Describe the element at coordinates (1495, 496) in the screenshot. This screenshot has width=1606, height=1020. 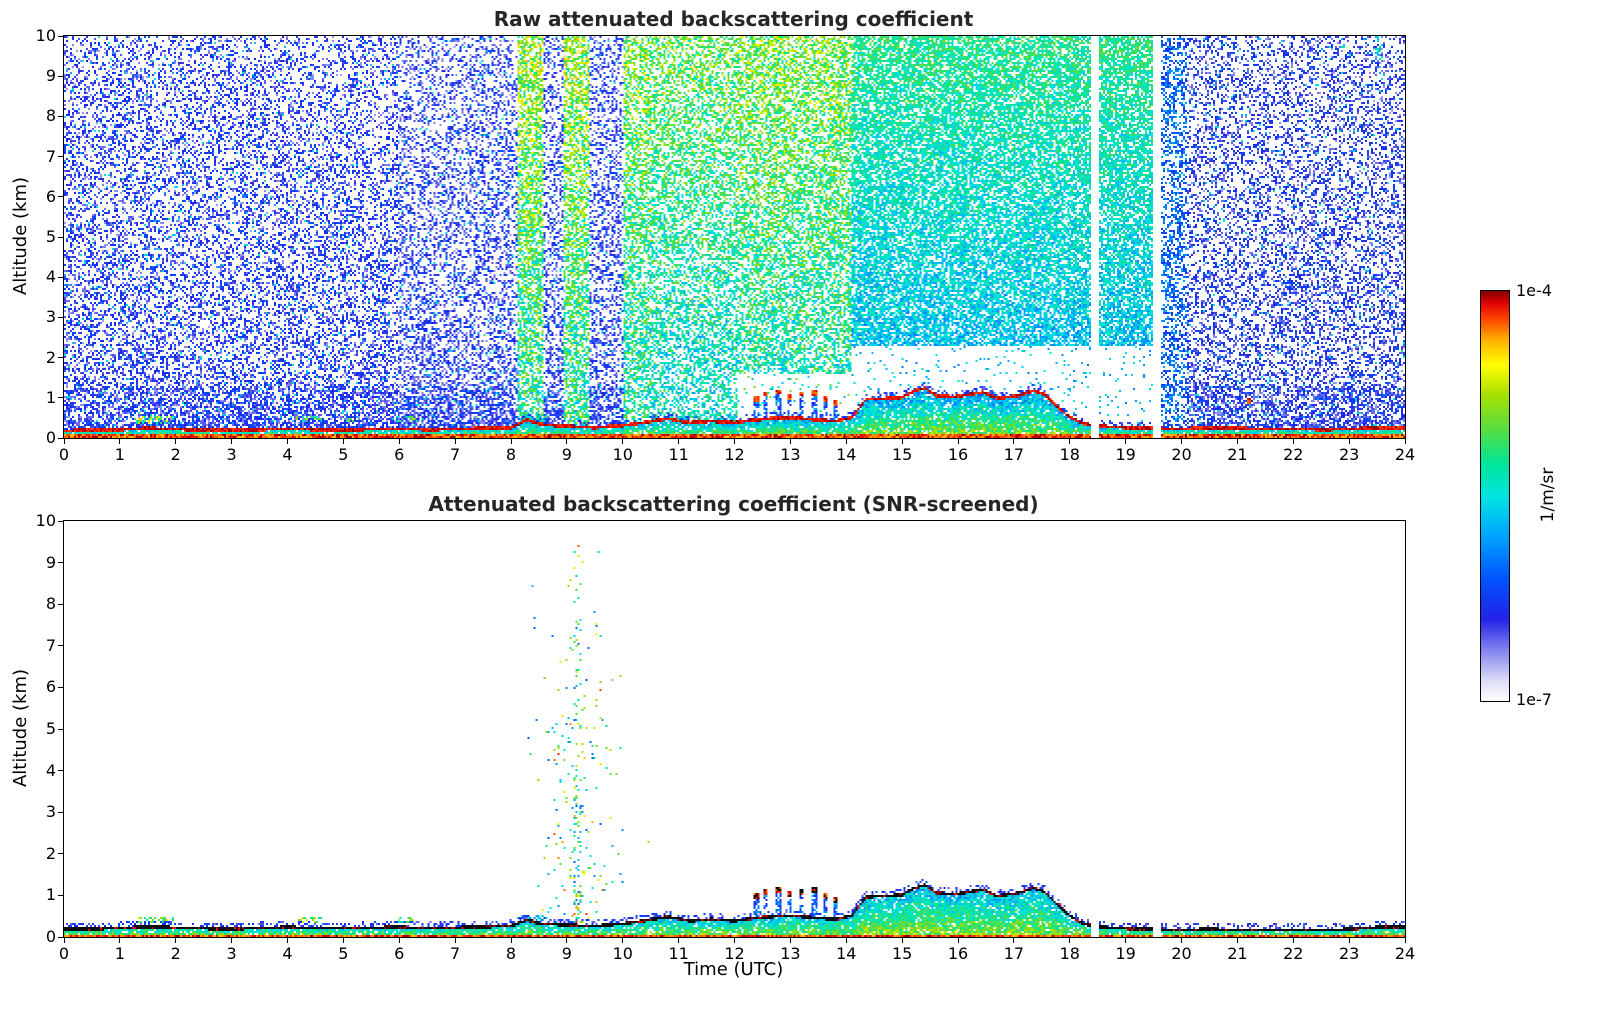
I see `colorbar` at that location.